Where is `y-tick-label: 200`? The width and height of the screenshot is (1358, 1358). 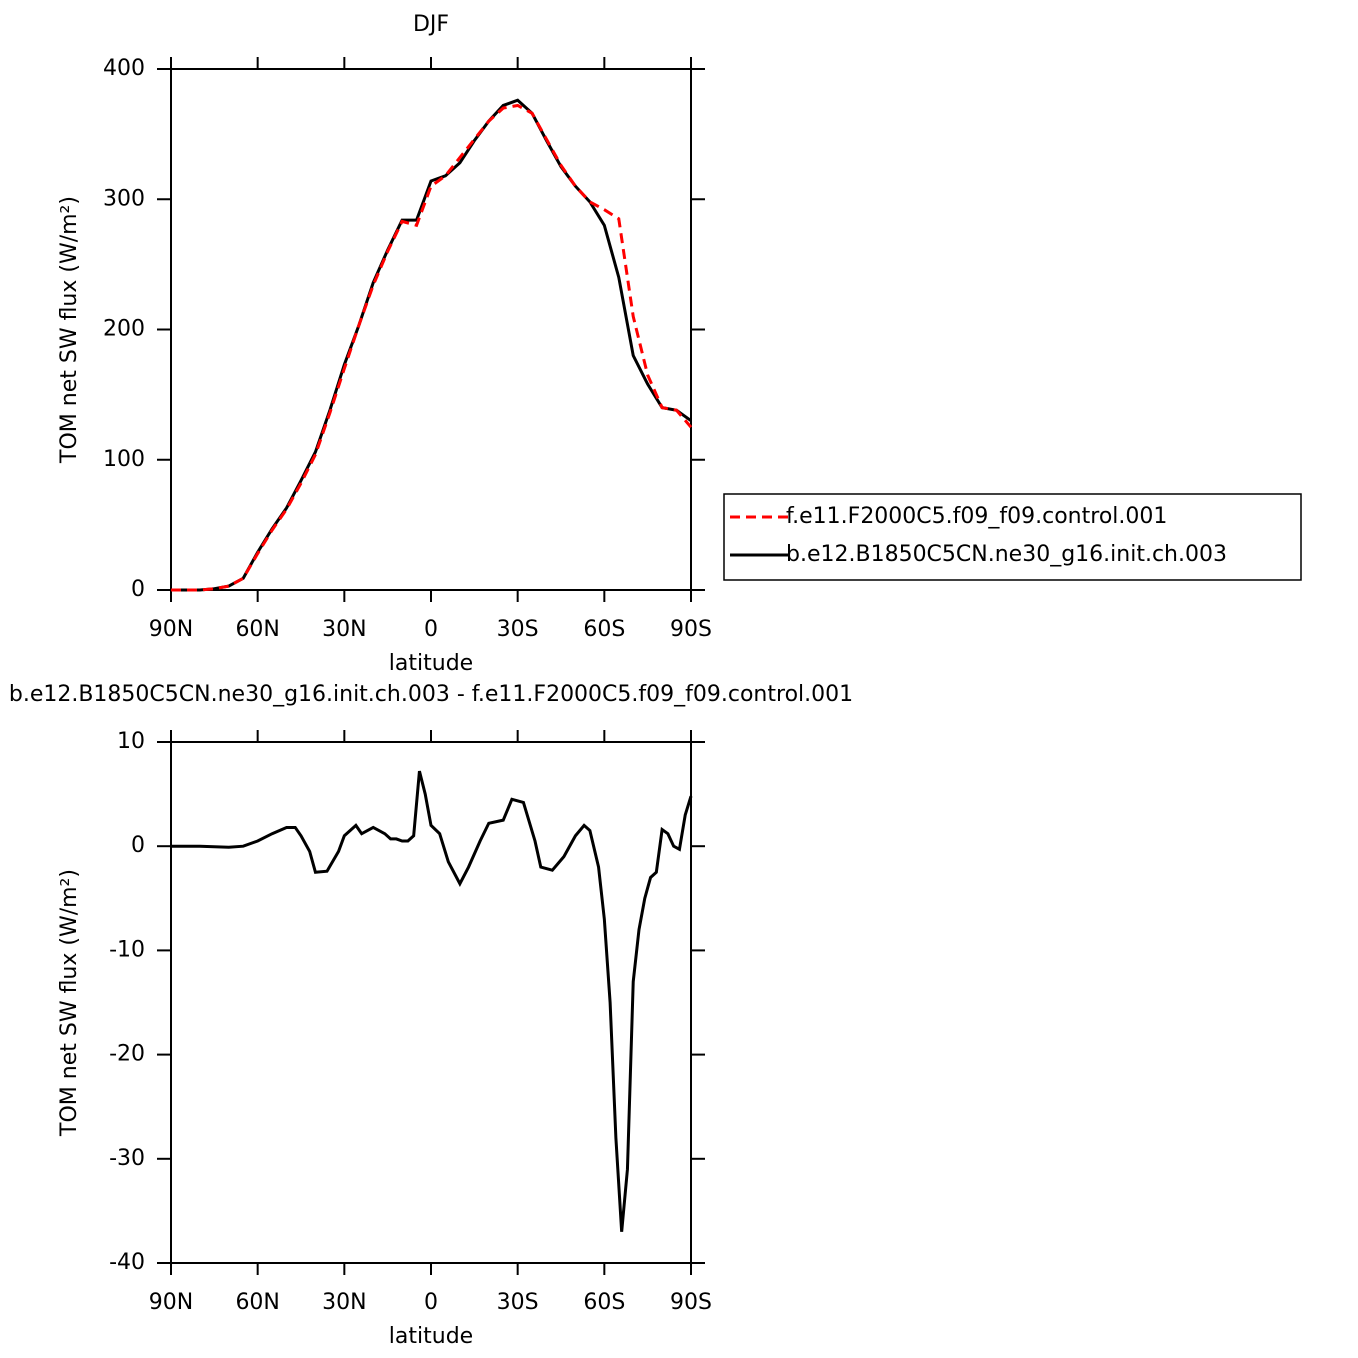 y-tick-label: 200 is located at coordinates (124, 329).